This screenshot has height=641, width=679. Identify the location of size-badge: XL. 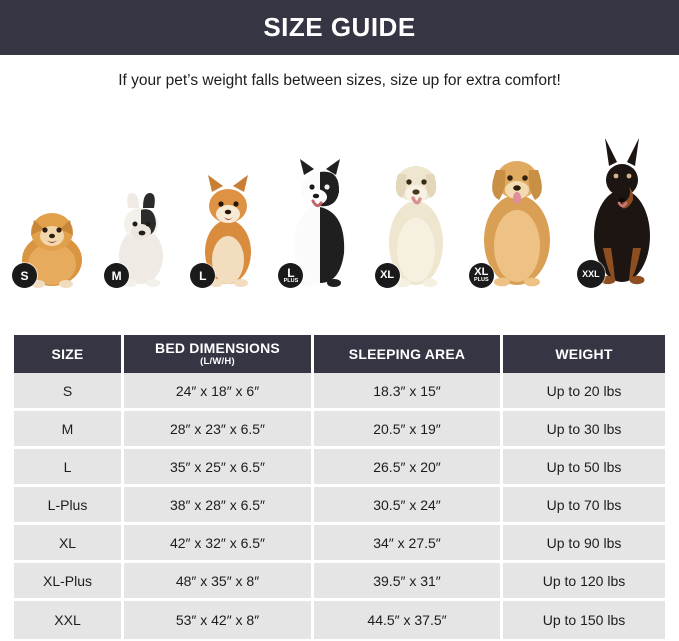
(387, 275).